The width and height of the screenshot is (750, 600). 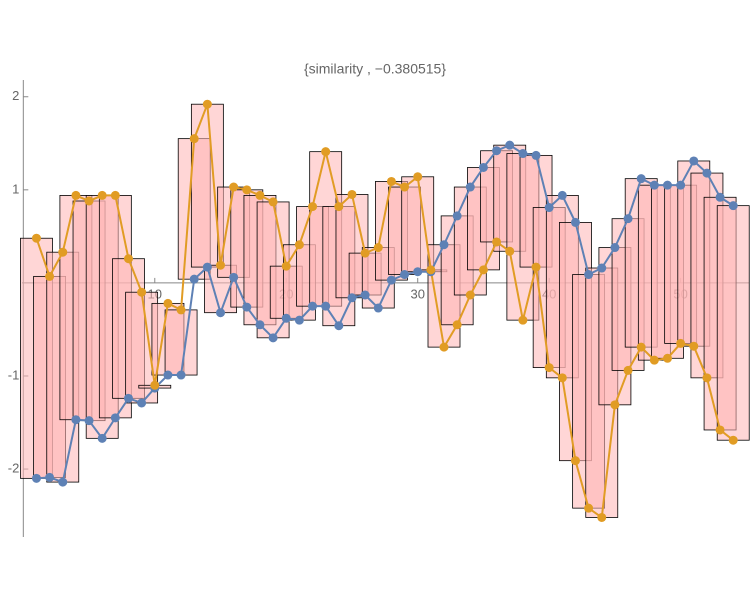 What do you see at coordinates (14, 467) in the screenshot?
I see `y-tick-label: -2` at bounding box center [14, 467].